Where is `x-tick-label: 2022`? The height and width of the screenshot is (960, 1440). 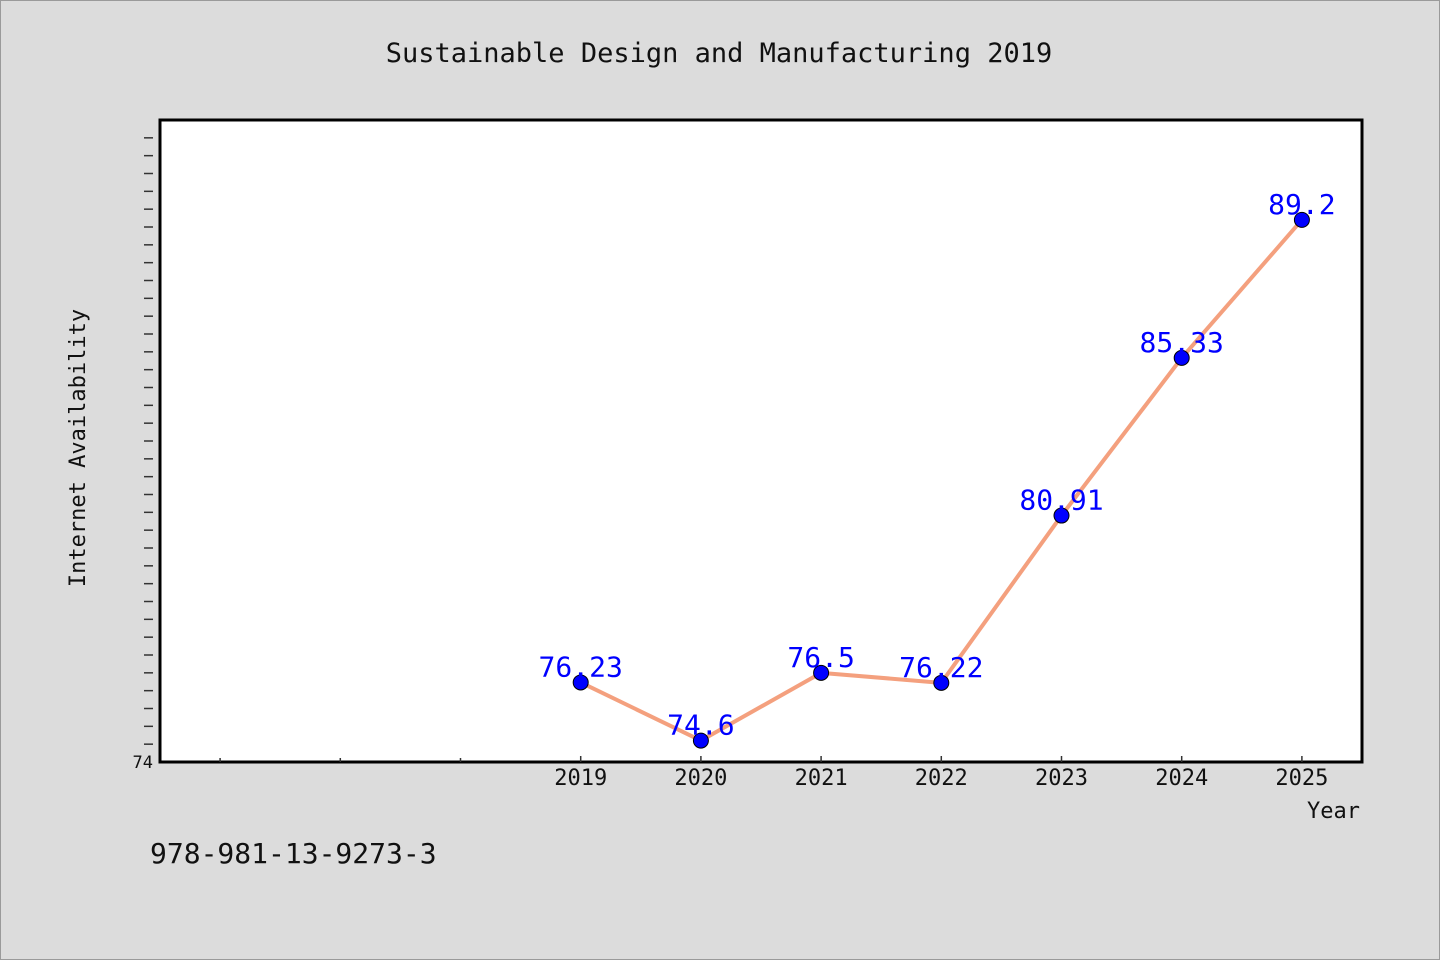 x-tick-label: 2022 is located at coordinates (941, 778).